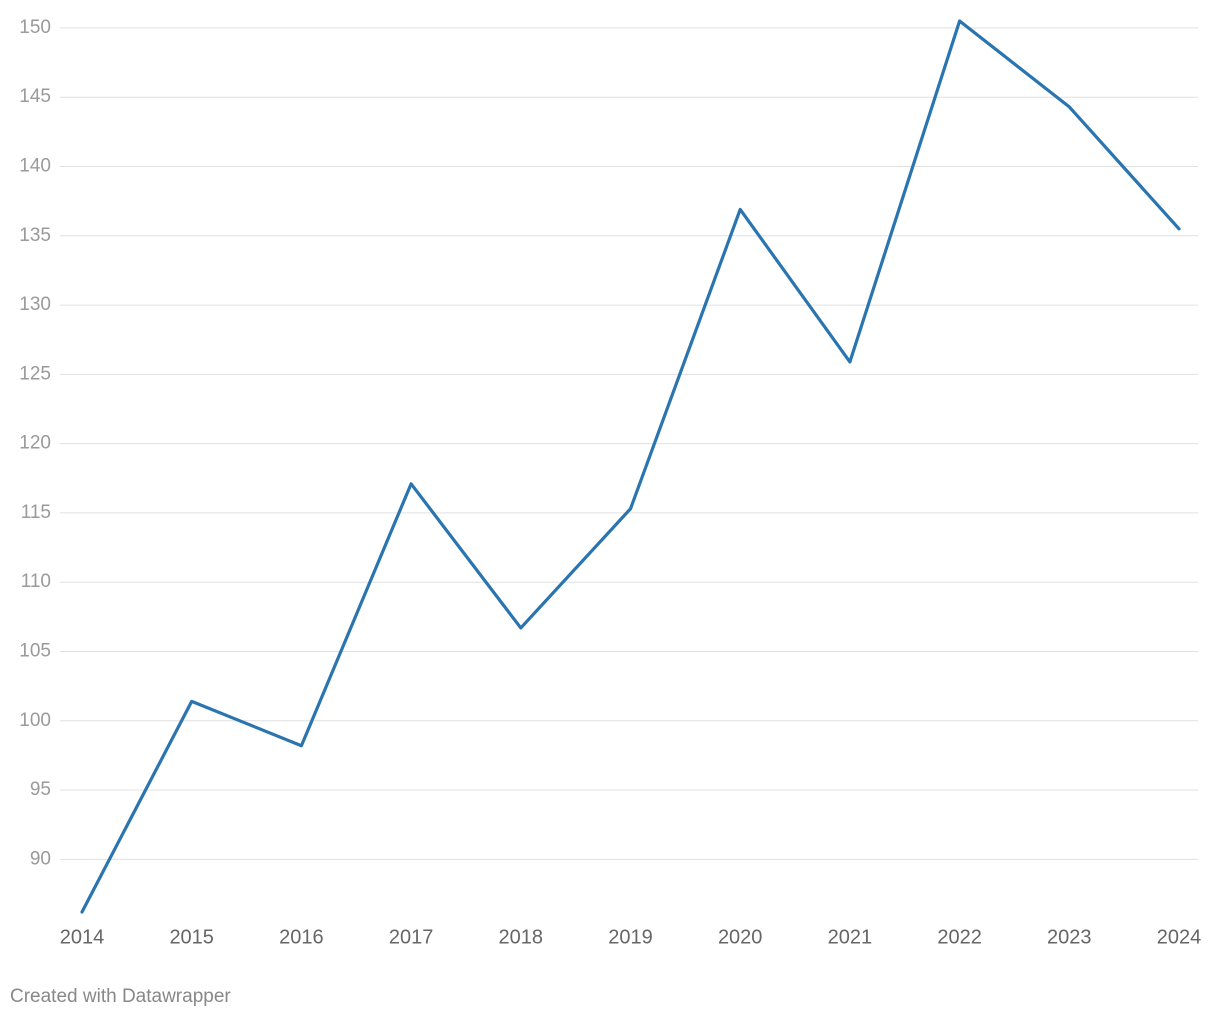 Image resolution: width=1220 pixels, height=1020 pixels. Describe the element at coordinates (35, 27) in the screenshot. I see `y-tick-label: 150` at that location.